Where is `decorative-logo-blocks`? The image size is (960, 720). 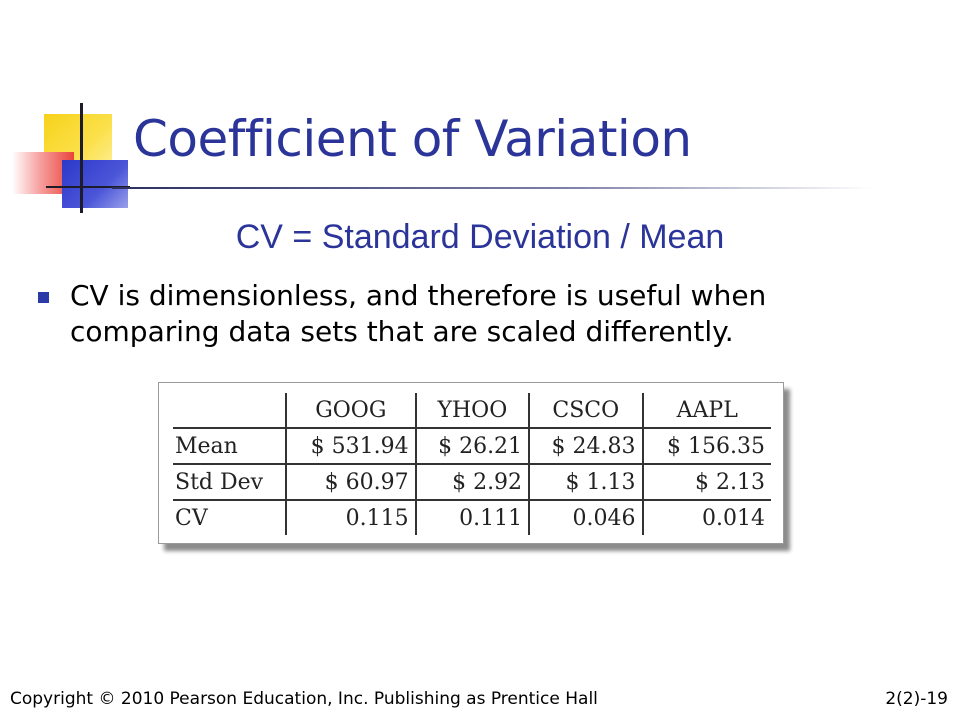
decorative-logo-blocks is located at coordinates (70, 115).